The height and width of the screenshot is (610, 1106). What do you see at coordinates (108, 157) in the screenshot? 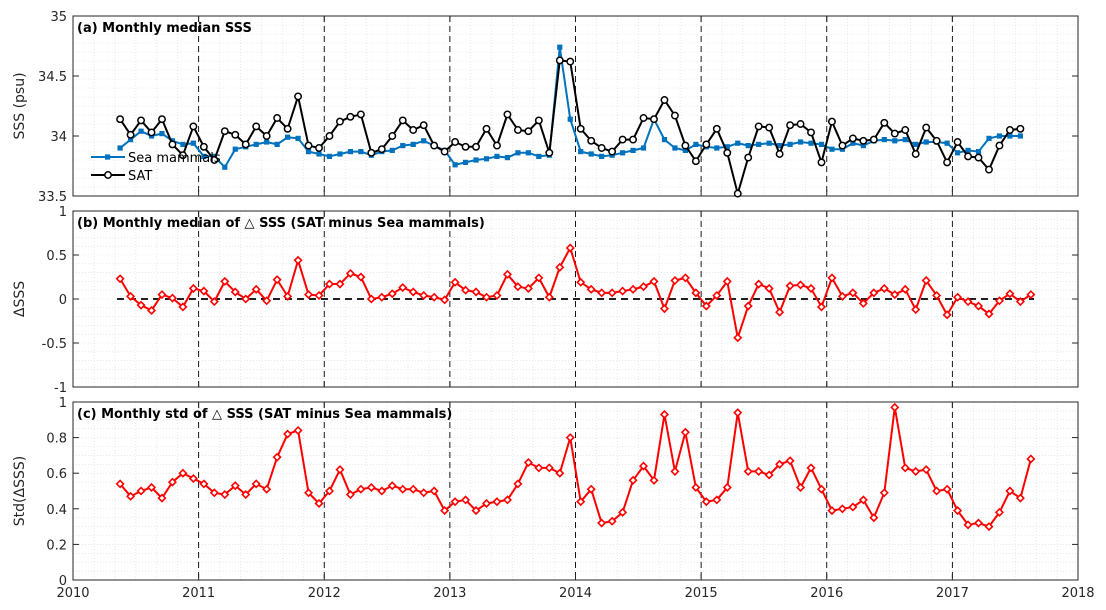
I see `legend-swatch-marker` at bounding box center [108, 157].